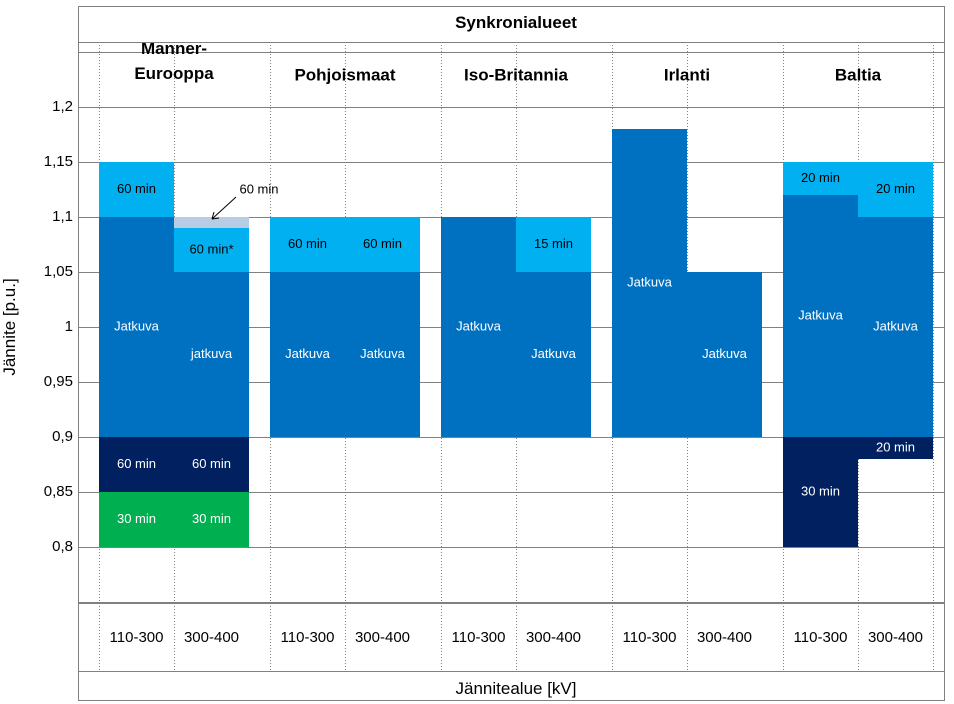  What do you see at coordinates (174, 48) in the screenshot?
I see `region-name: Manner-` at bounding box center [174, 48].